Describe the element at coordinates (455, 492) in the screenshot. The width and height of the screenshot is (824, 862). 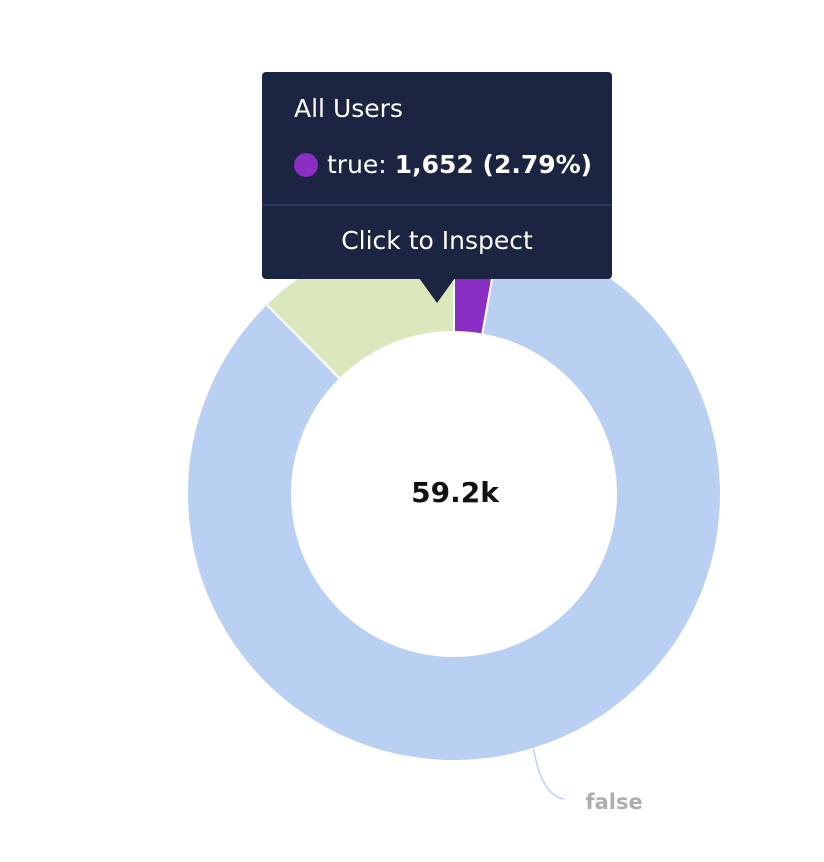
I see `center-total-label: 59.2k` at that location.